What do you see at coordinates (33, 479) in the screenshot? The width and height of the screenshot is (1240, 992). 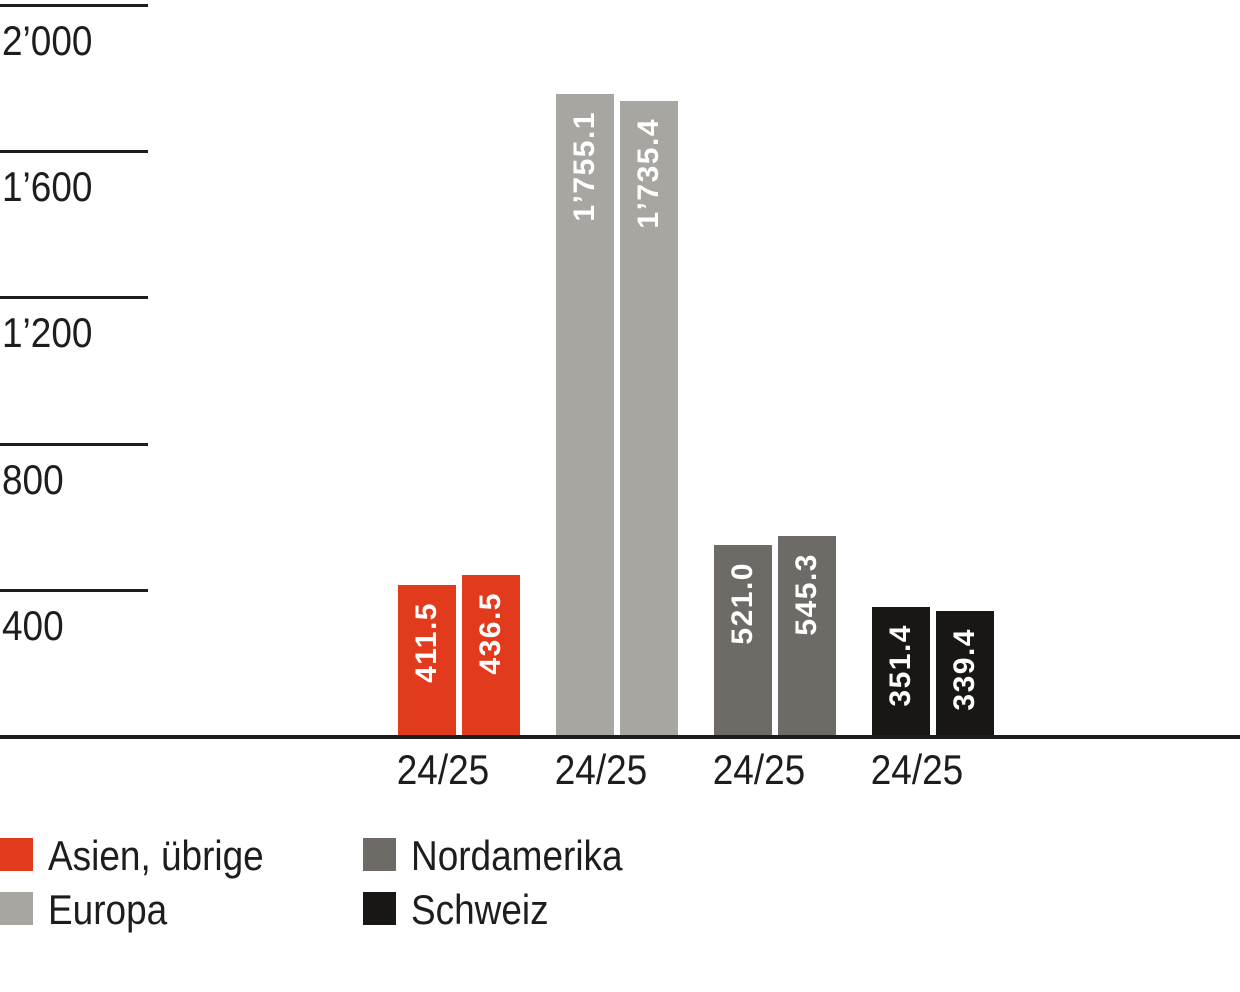 I see `y-tick-label: 800` at bounding box center [33, 479].